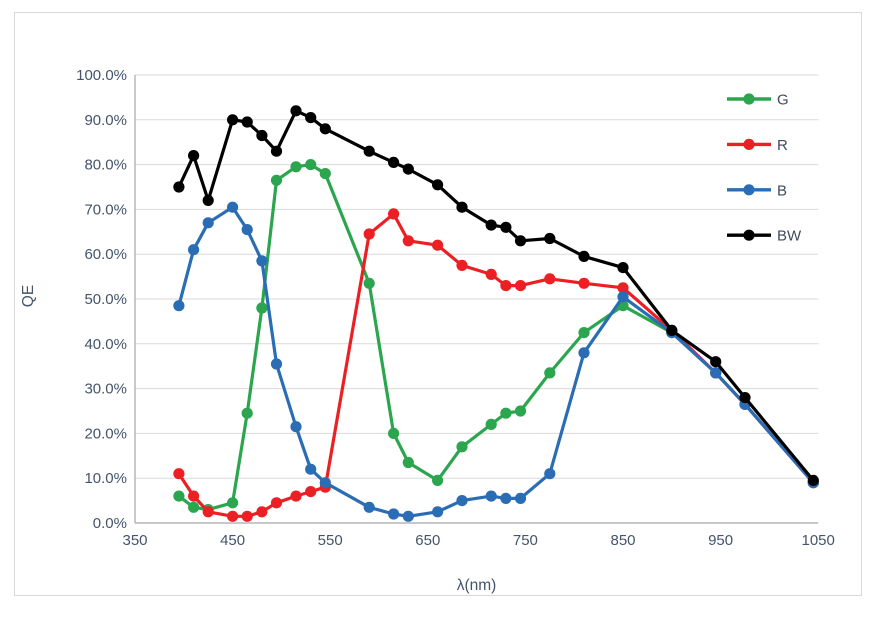 Image resolution: width=877 pixels, height=619 pixels. I want to click on legend-label-B: B, so click(782, 190).